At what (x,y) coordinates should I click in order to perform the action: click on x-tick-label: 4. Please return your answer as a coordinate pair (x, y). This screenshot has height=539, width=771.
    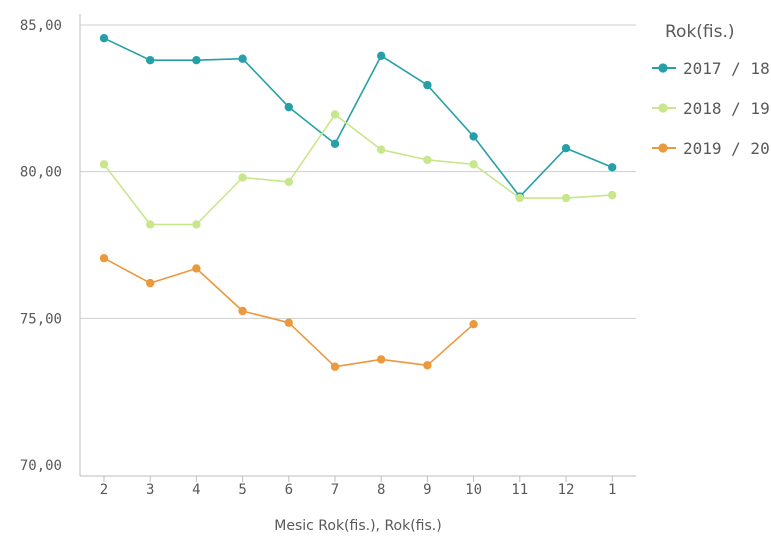
    Looking at the image, I should click on (196, 490).